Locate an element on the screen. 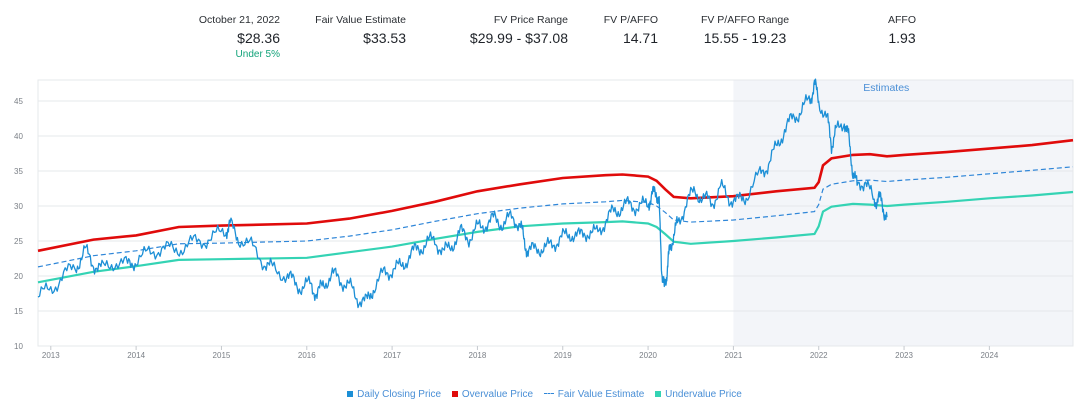 This screenshot has width=1089, height=406. x-tick-label: 2022 is located at coordinates (819, 355).